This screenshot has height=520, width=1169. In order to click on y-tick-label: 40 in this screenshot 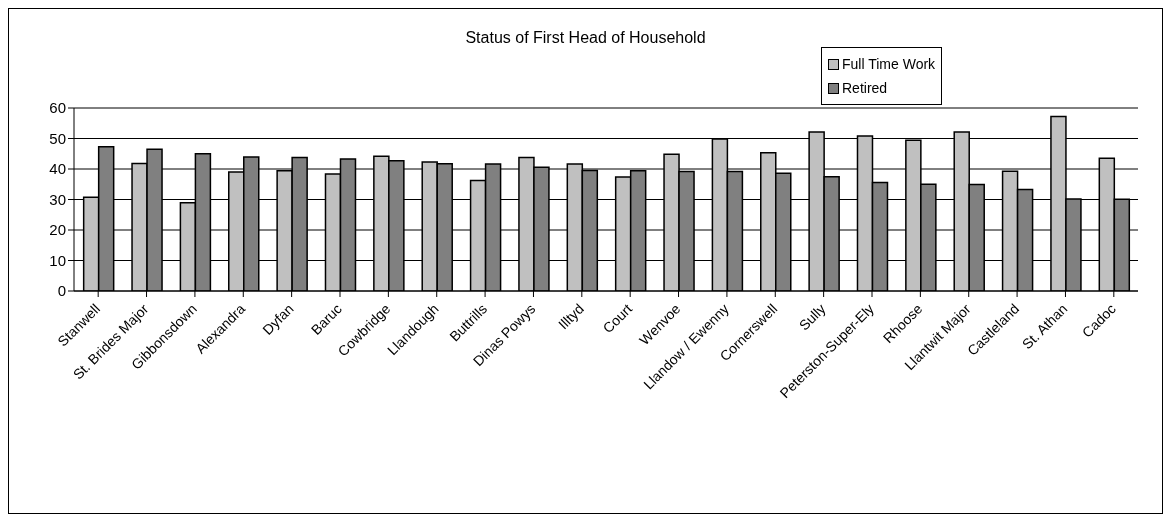, I will do `click(57, 169)`.